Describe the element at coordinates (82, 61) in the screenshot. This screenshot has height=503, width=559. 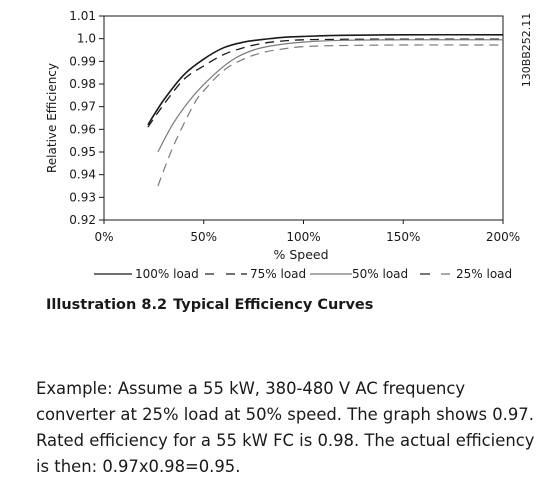
I see `y-tick-label: 0.99` at that location.